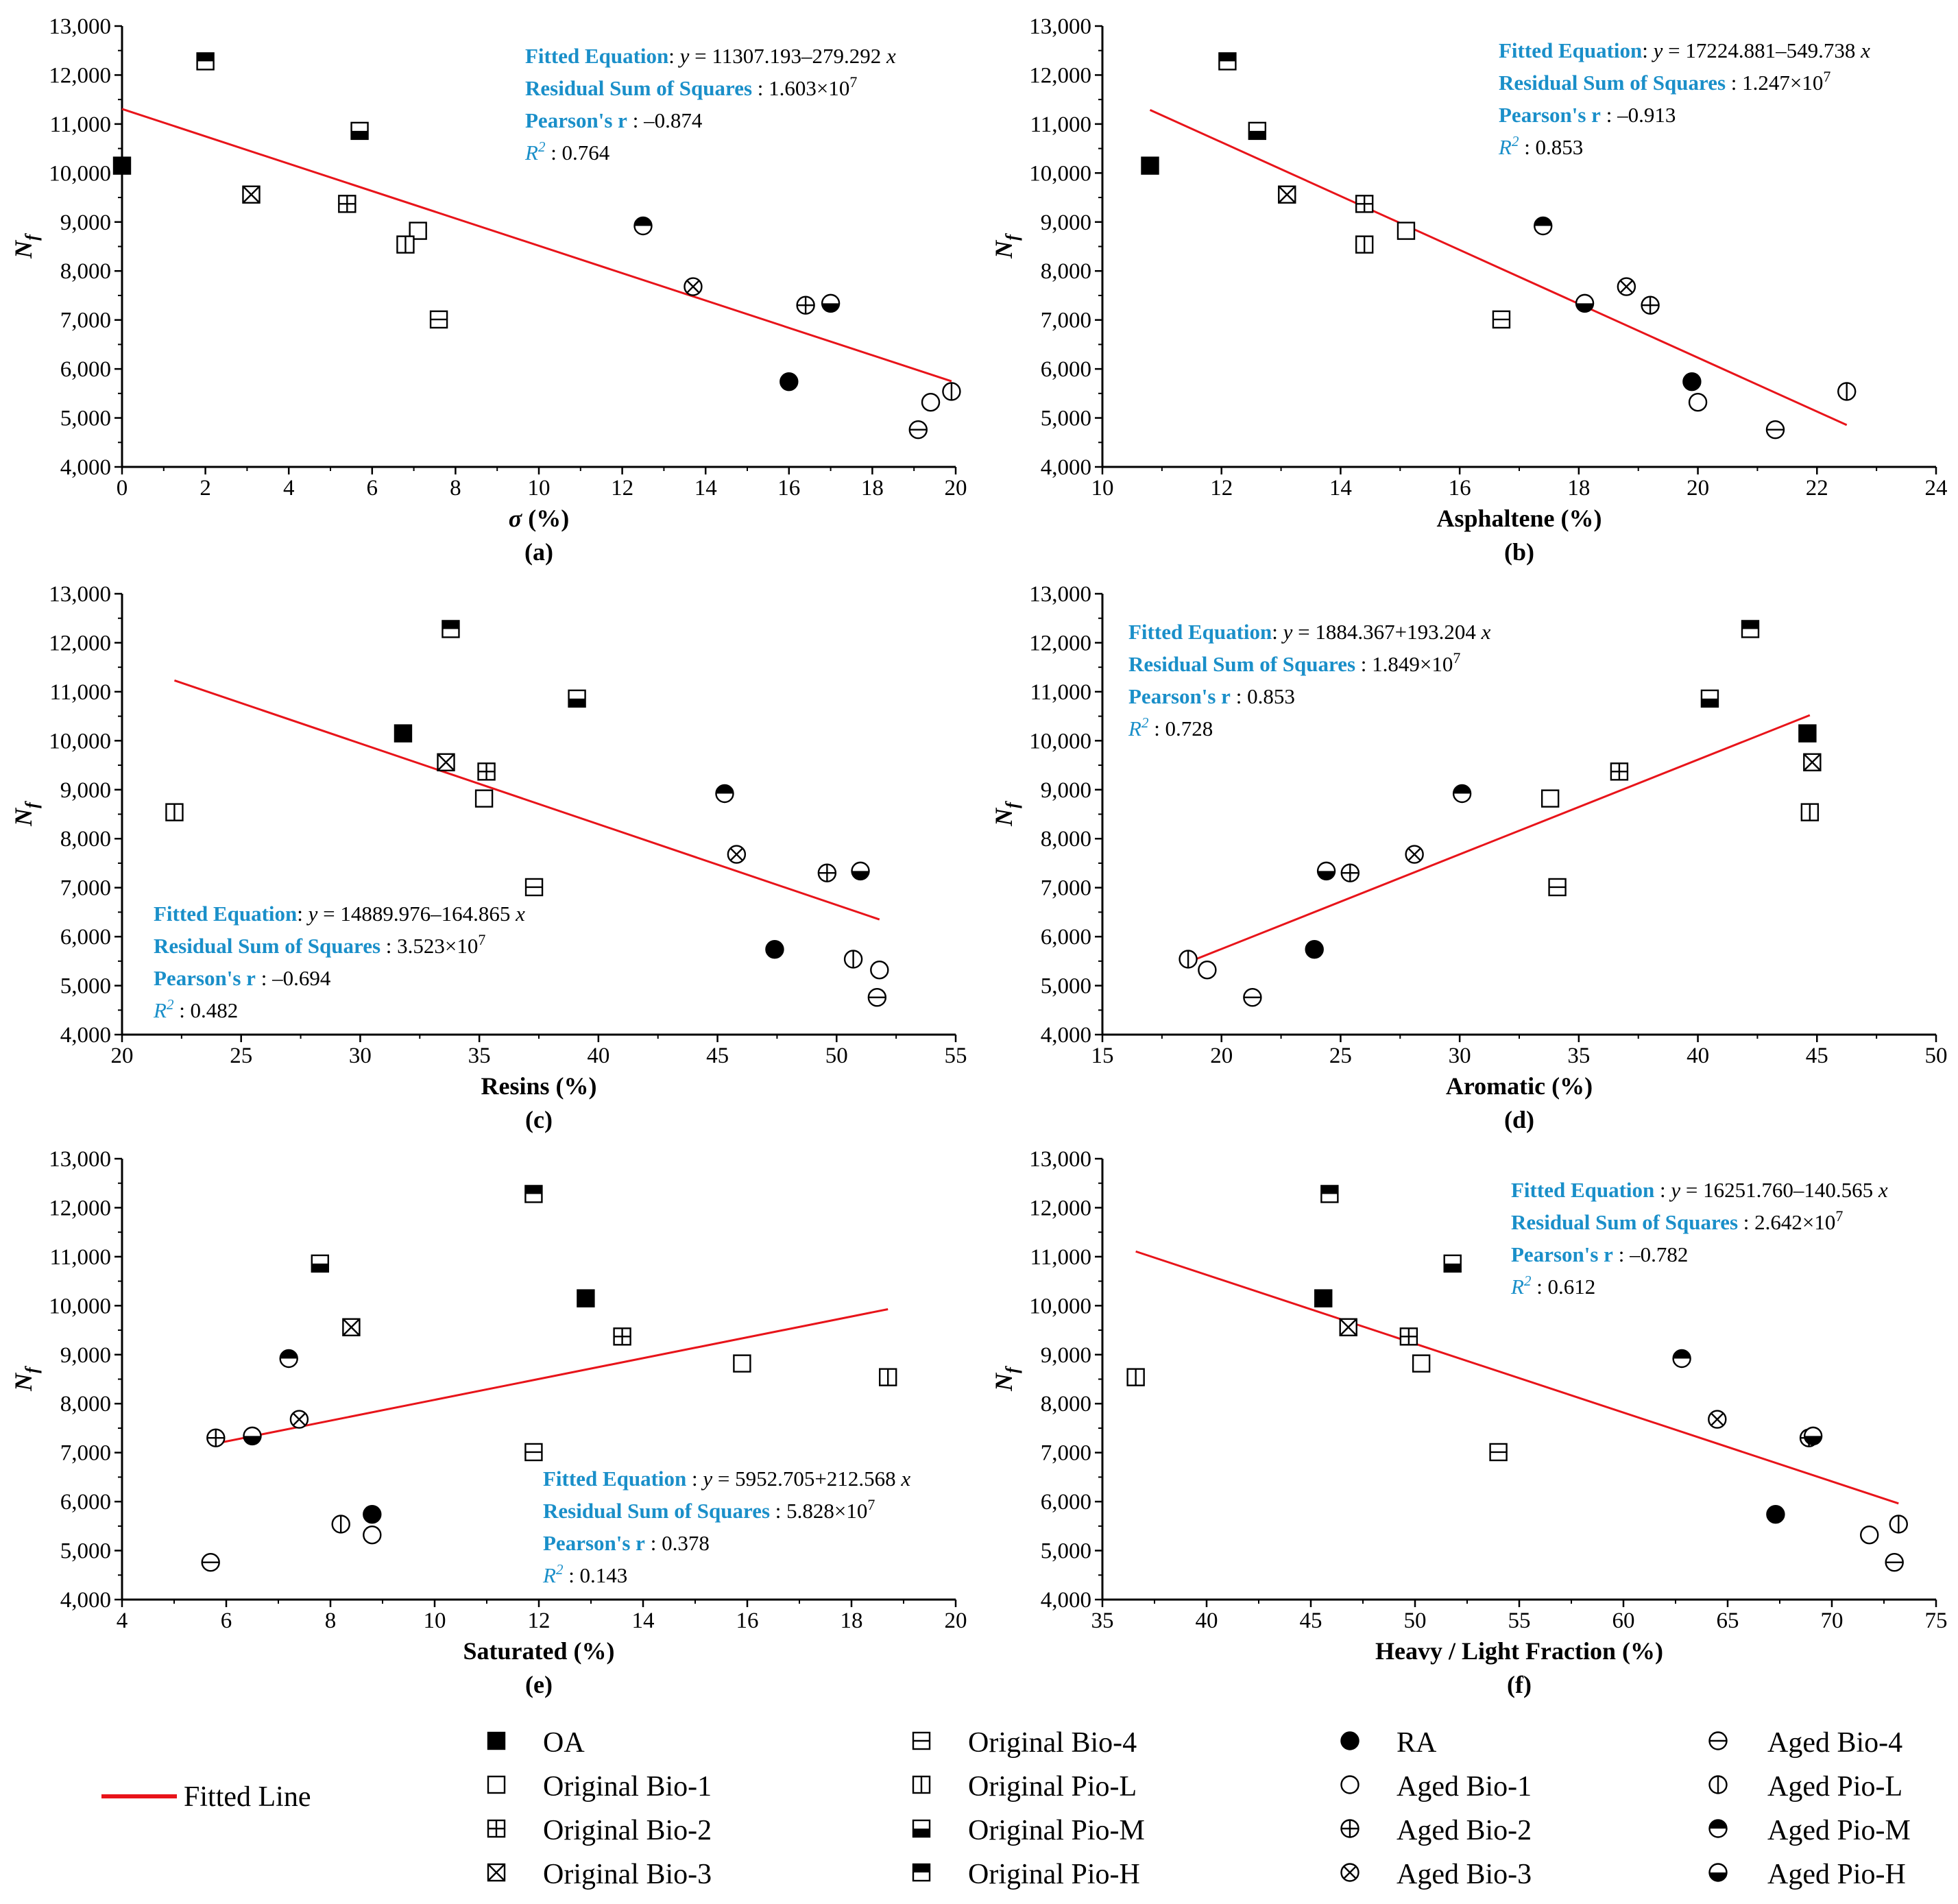  I want to click on fit-eq: = 11307.193–279.292, so click(787, 56).